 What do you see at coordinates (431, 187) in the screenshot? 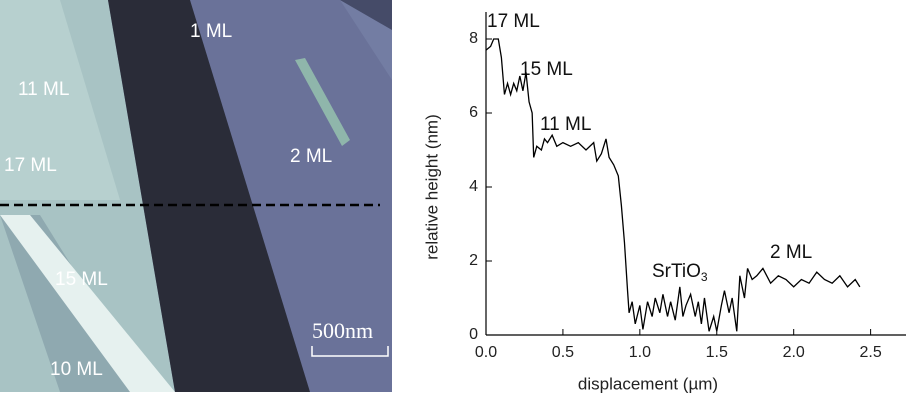
I see `y-axis-label: relative height (nm)` at bounding box center [431, 187].